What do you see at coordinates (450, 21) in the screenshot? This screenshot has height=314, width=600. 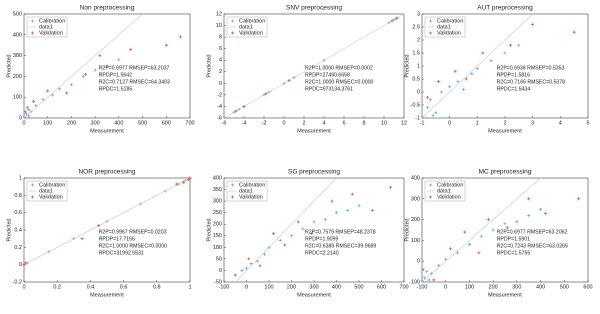 I see `legend-label: Calibration` at bounding box center [450, 21].